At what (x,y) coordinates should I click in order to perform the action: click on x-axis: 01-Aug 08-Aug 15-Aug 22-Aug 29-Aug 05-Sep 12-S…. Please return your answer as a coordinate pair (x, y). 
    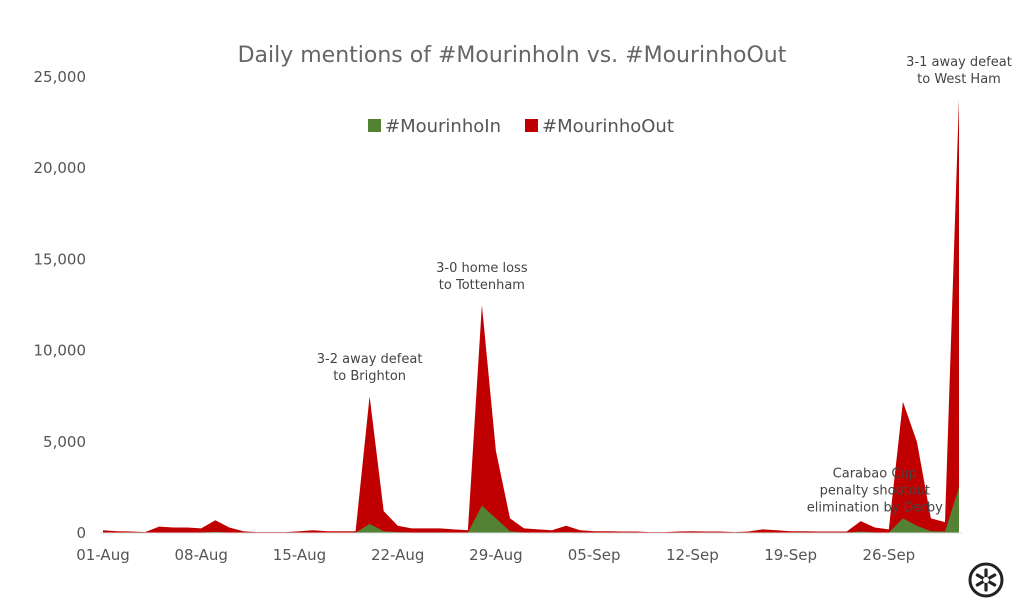
    Looking at the image, I should click on (495, 555).